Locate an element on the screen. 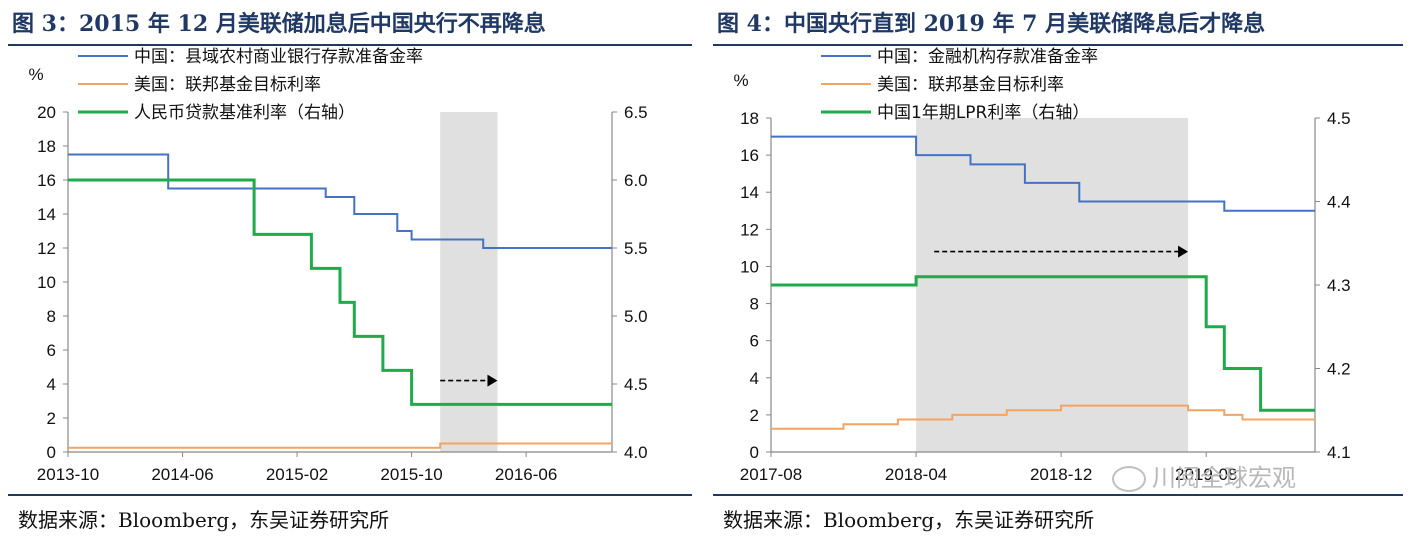  legend-entry: 中国：县域农村商业银行存款准备金率 is located at coordinates (278, 57).